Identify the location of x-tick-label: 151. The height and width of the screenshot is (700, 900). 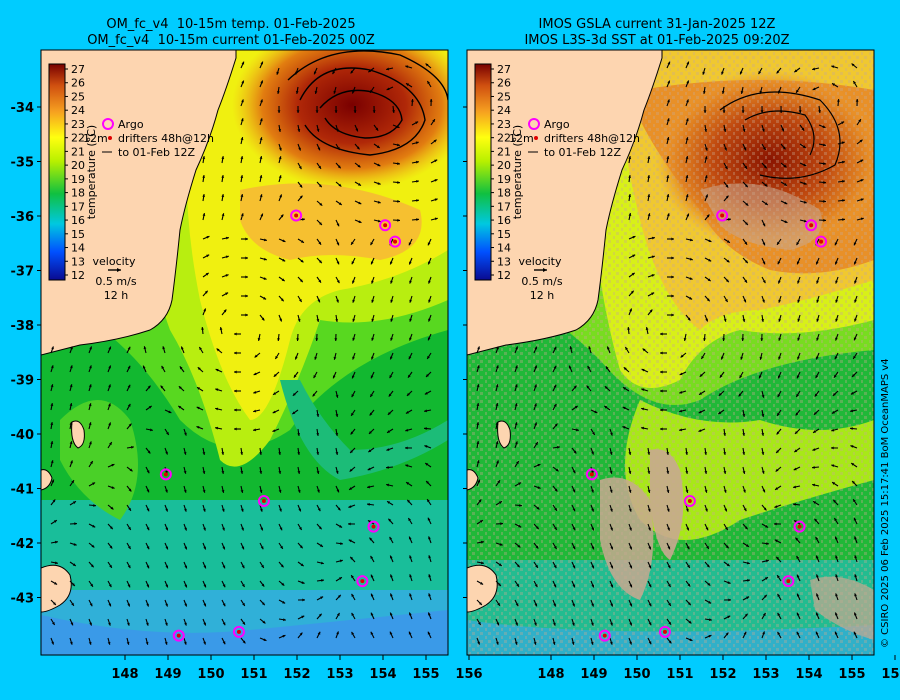
(679, 674).